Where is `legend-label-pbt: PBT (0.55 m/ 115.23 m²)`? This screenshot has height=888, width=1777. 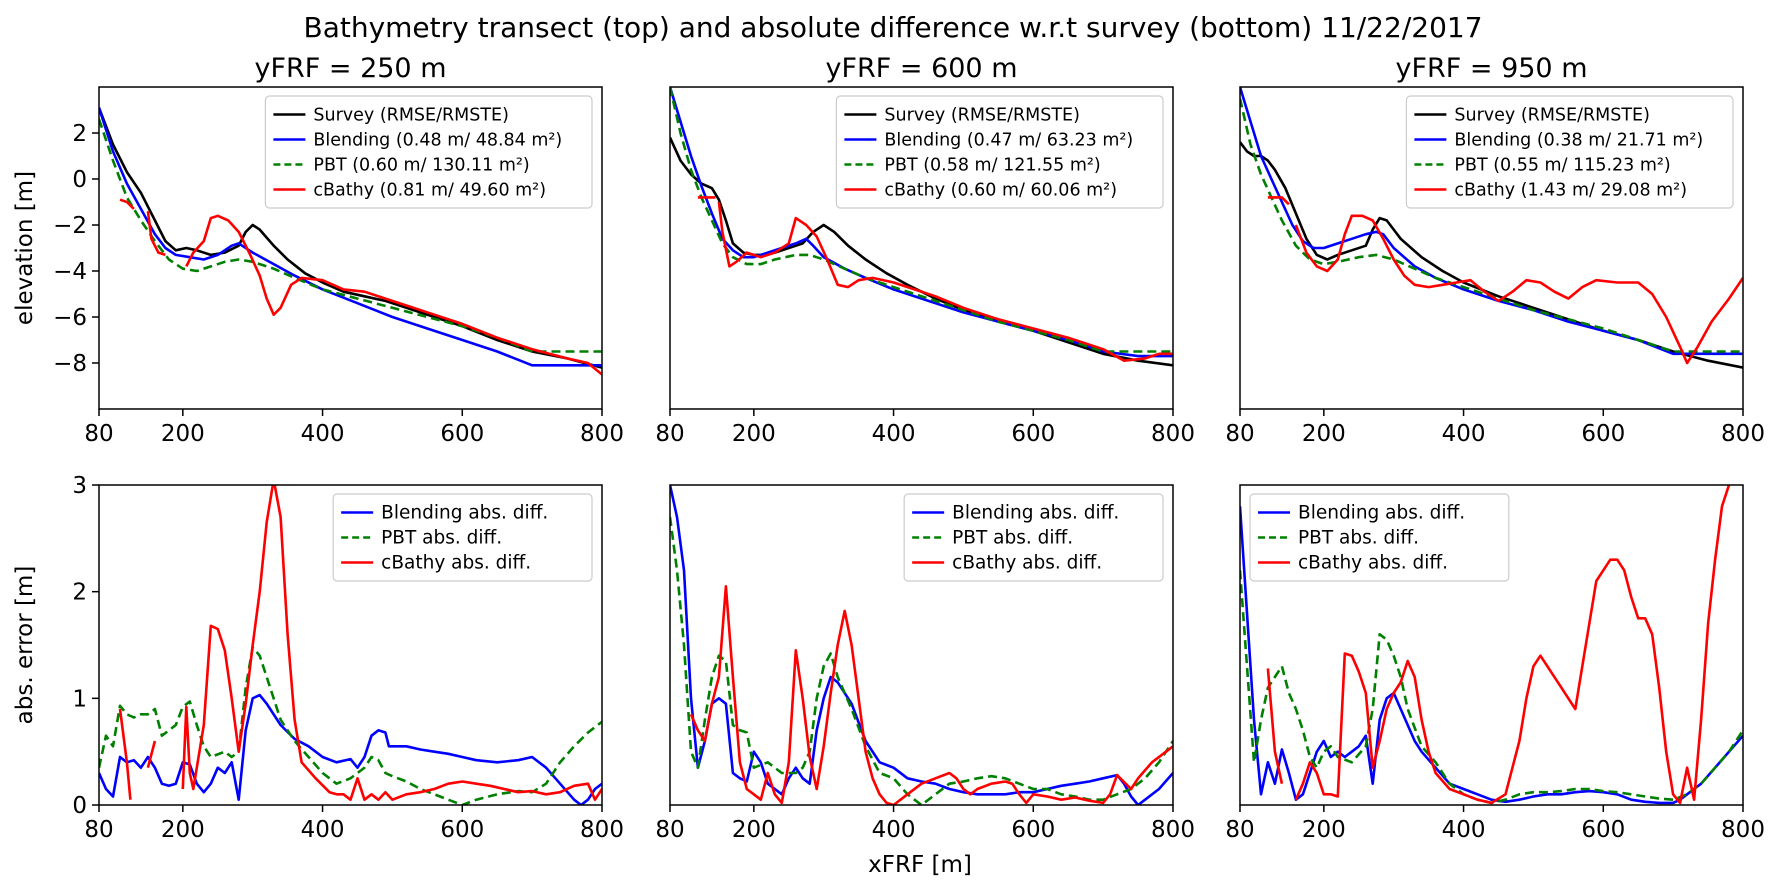
legend-label-pbt: PBT (0.55 m/ 115.23 m²) is located at coordinates (1562, 166).